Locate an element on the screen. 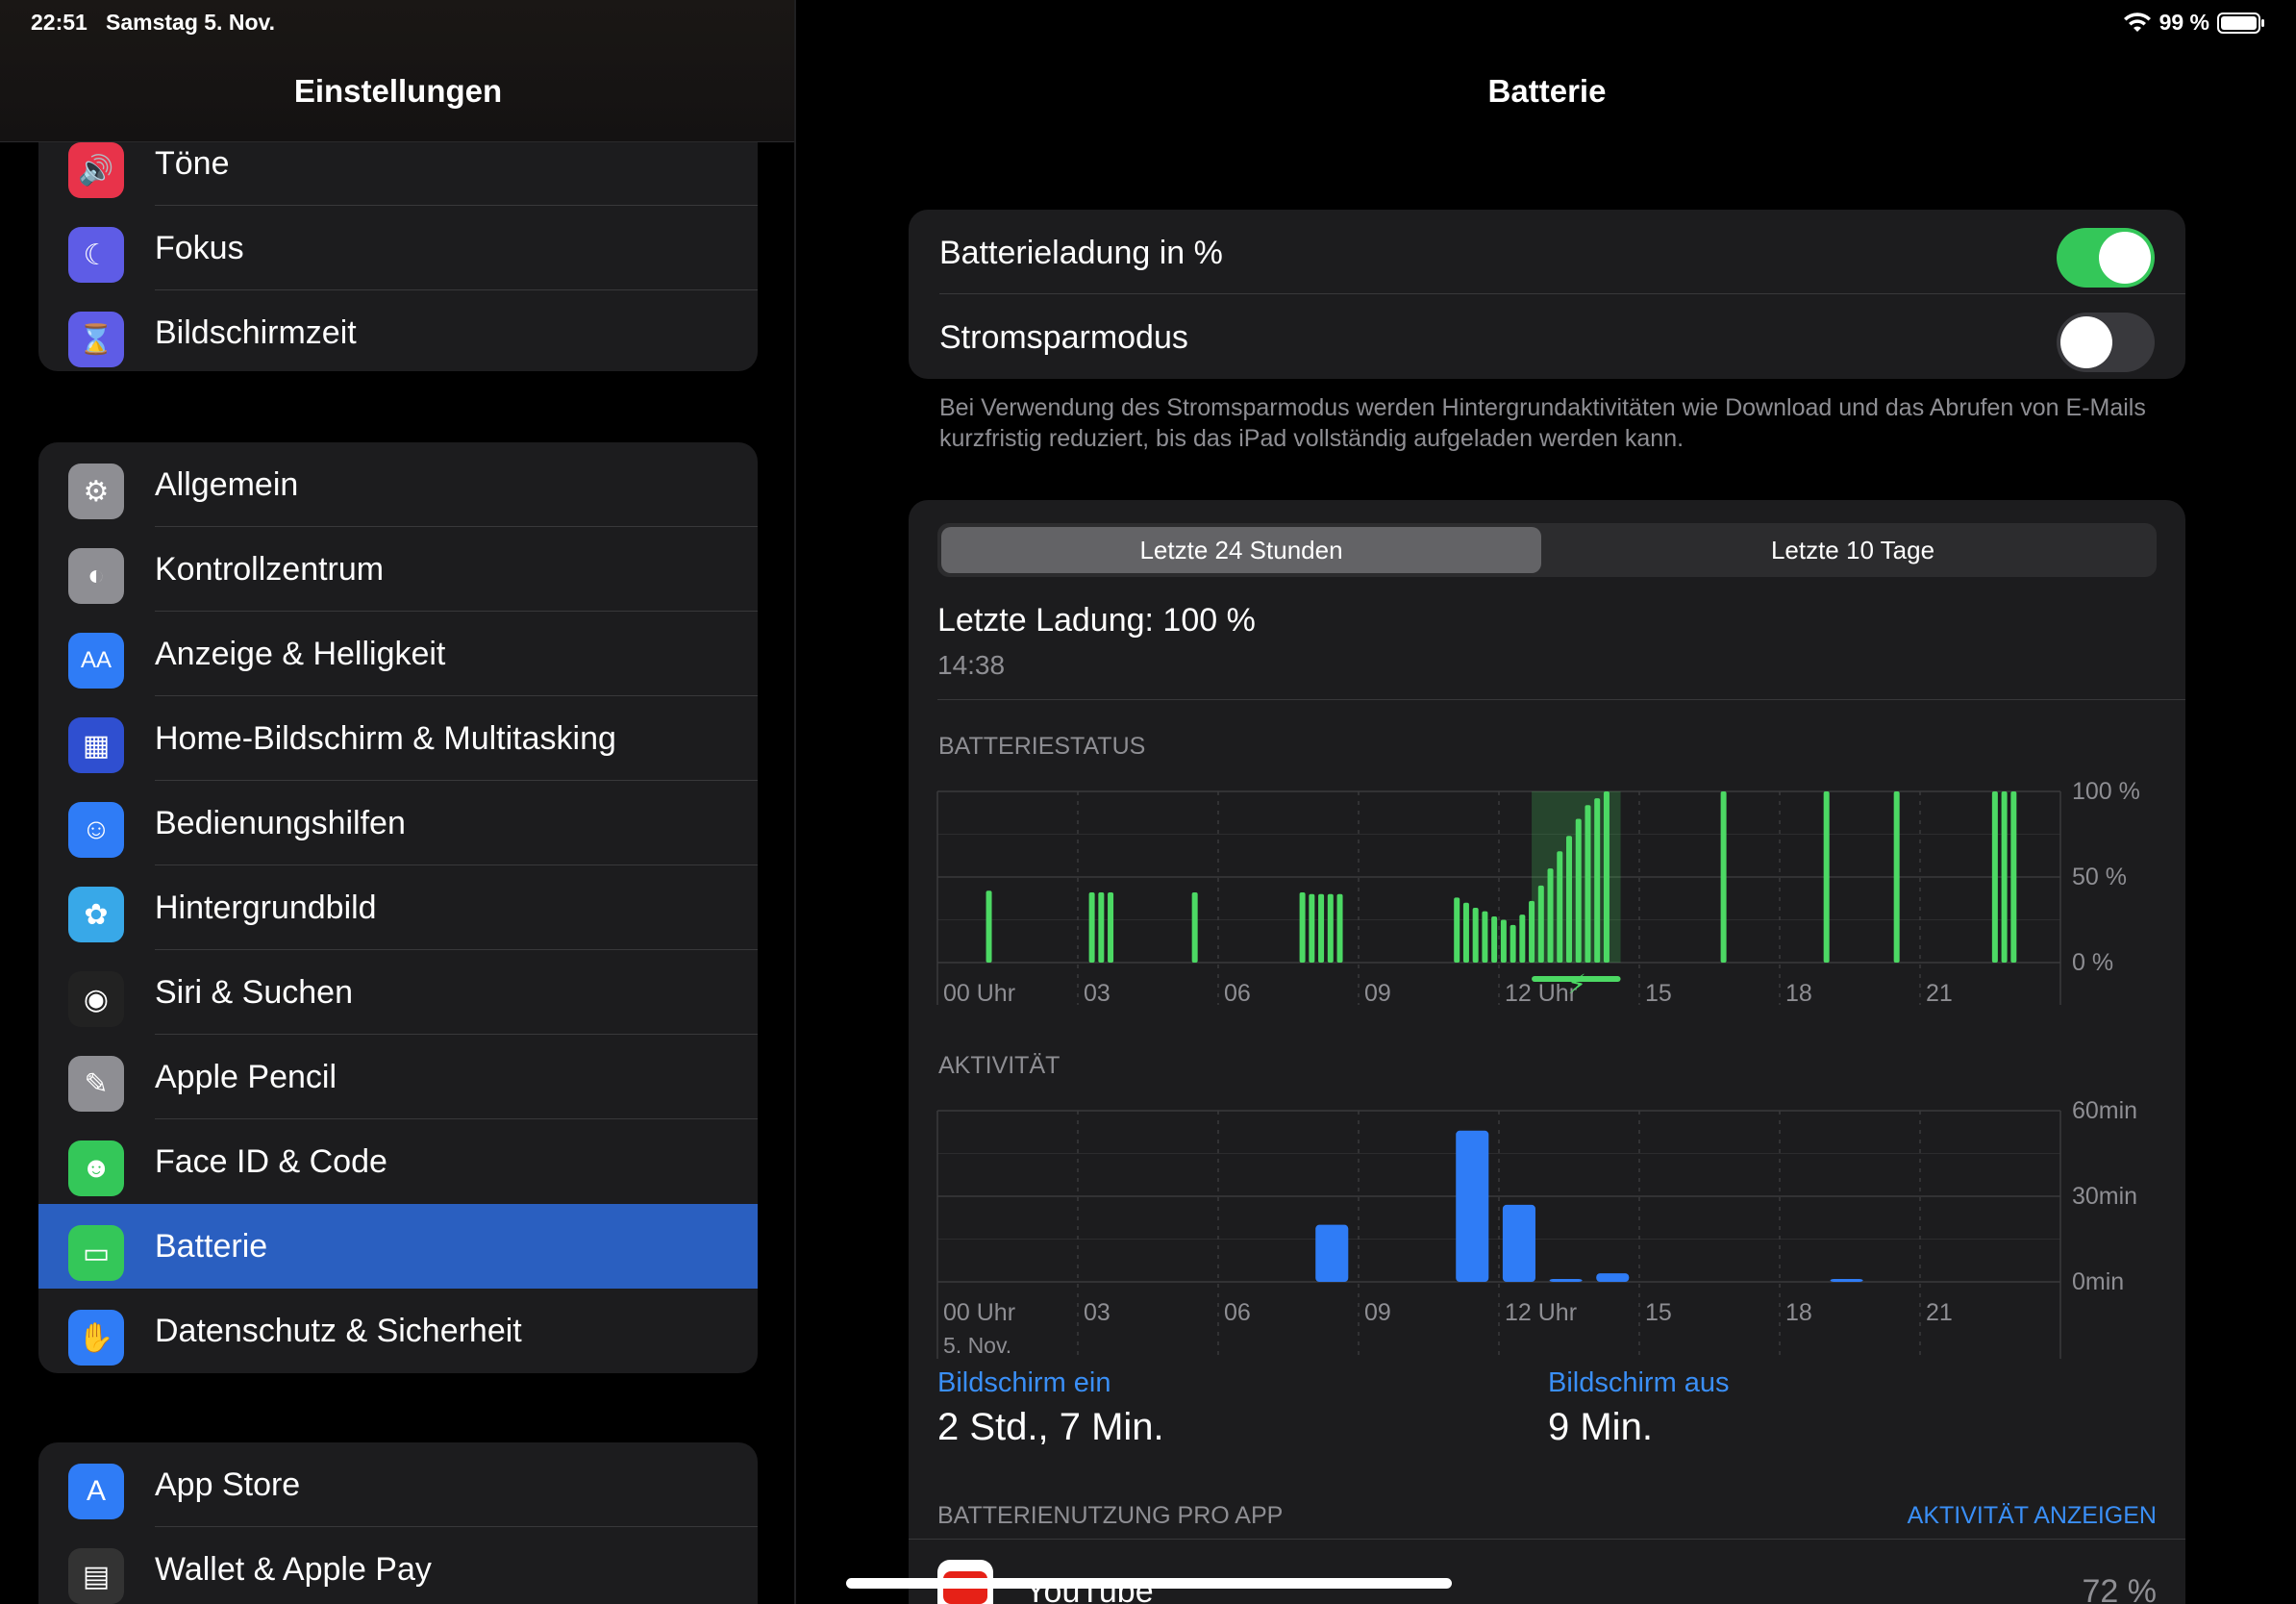 This screenshot has height=1604, width=2296. sidebar-item-kontrollzentrum: ◐ Kontrollzentrum is located at coordinates (398, 569).